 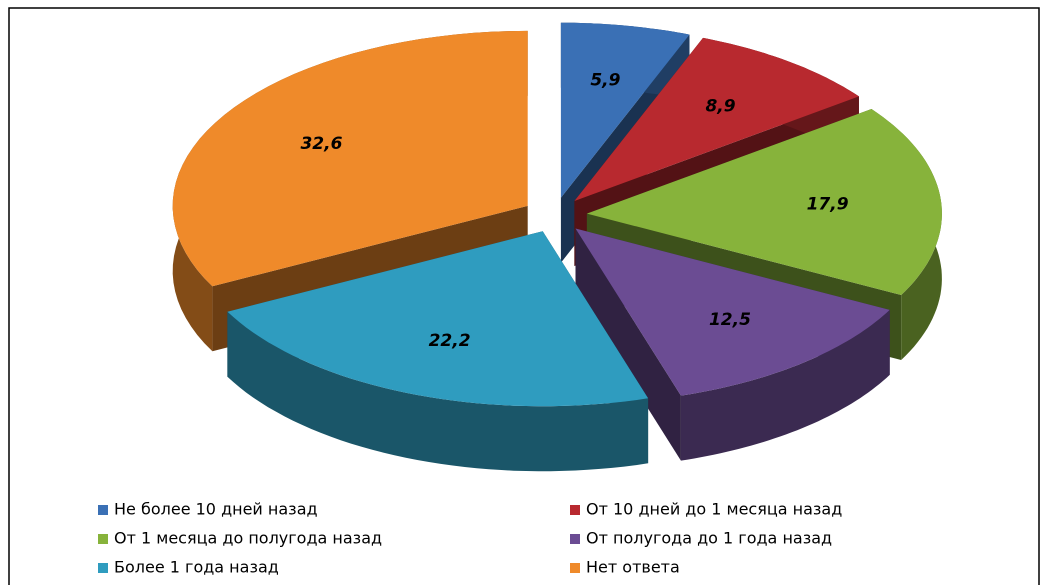 I want to click on legend-label: Не более 10 дней назад, so click(x=216, y=509).